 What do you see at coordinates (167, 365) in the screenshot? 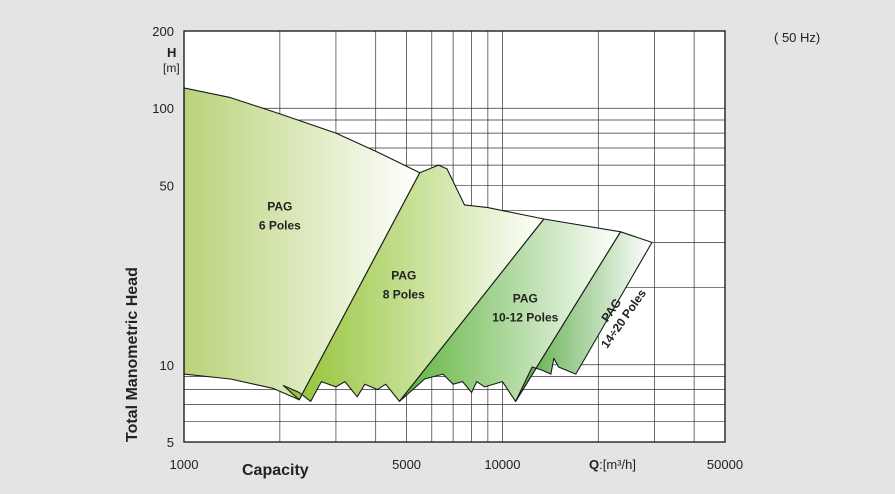
I see `y-tick-label: 10` at bounding box center [167, 365].